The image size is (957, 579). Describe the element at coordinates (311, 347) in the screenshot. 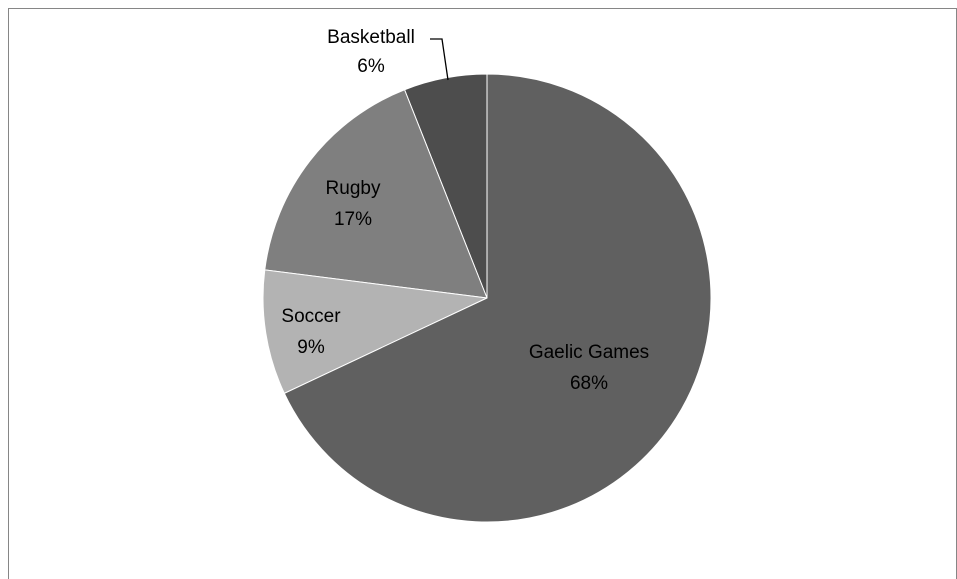

I see `data-label-percent-soccer: 9%` at that location.